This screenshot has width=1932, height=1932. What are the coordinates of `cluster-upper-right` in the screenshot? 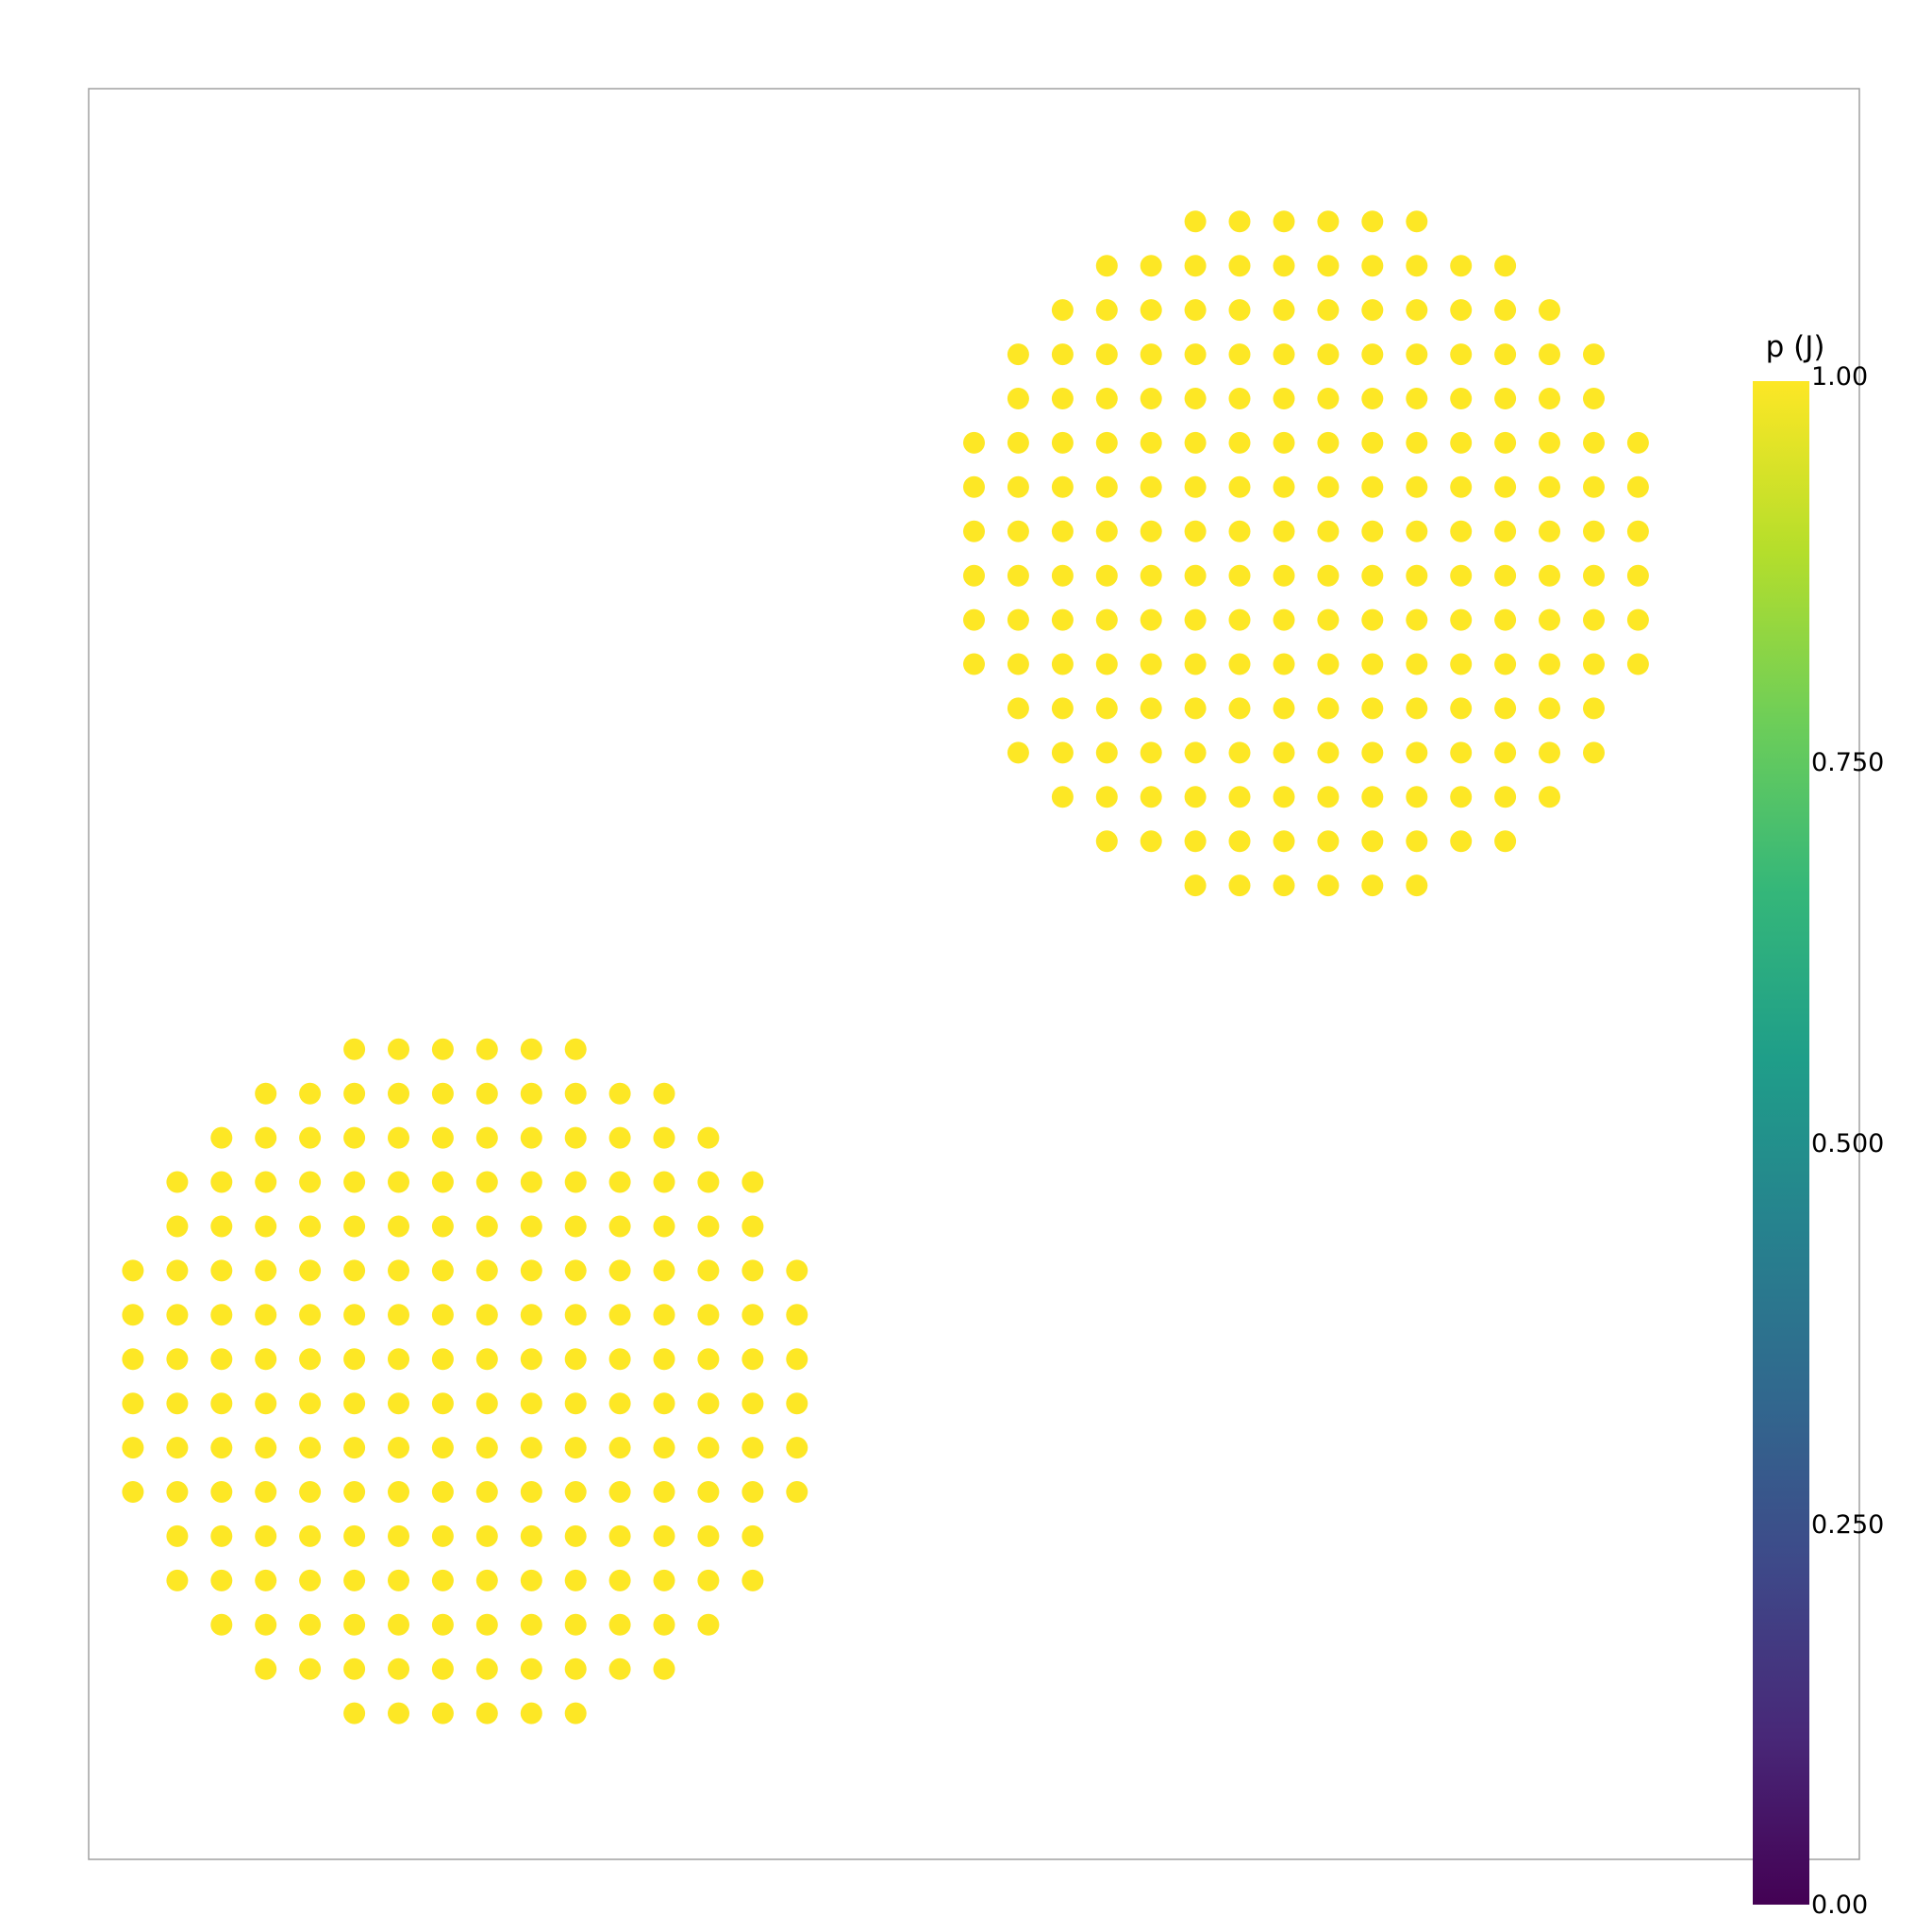 It's located at (1306, 553).